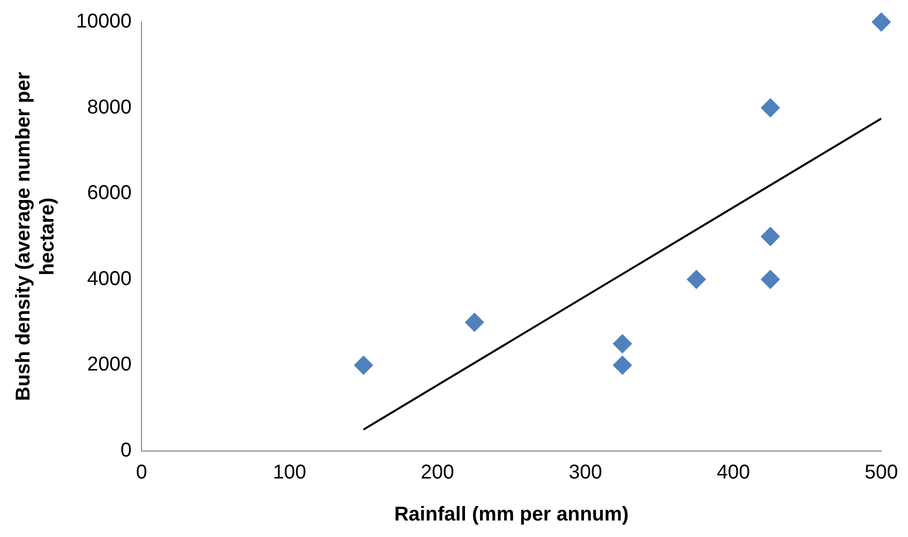 This screenshot has width=908, height=537. What do you see at coordinates (109, 279) in the screenshot?
I see `y-tick-label: 4000` at bounding box center [109, 279].